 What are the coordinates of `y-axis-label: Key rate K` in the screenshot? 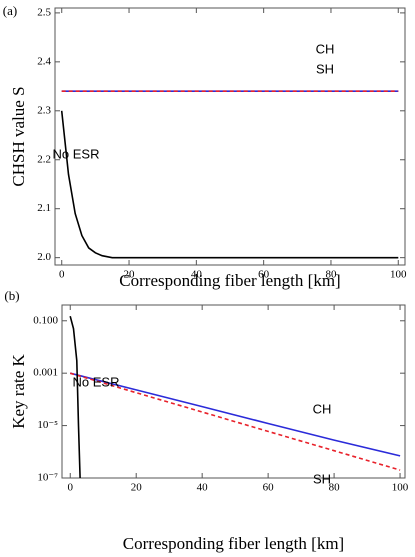 It's located at (18, 390).